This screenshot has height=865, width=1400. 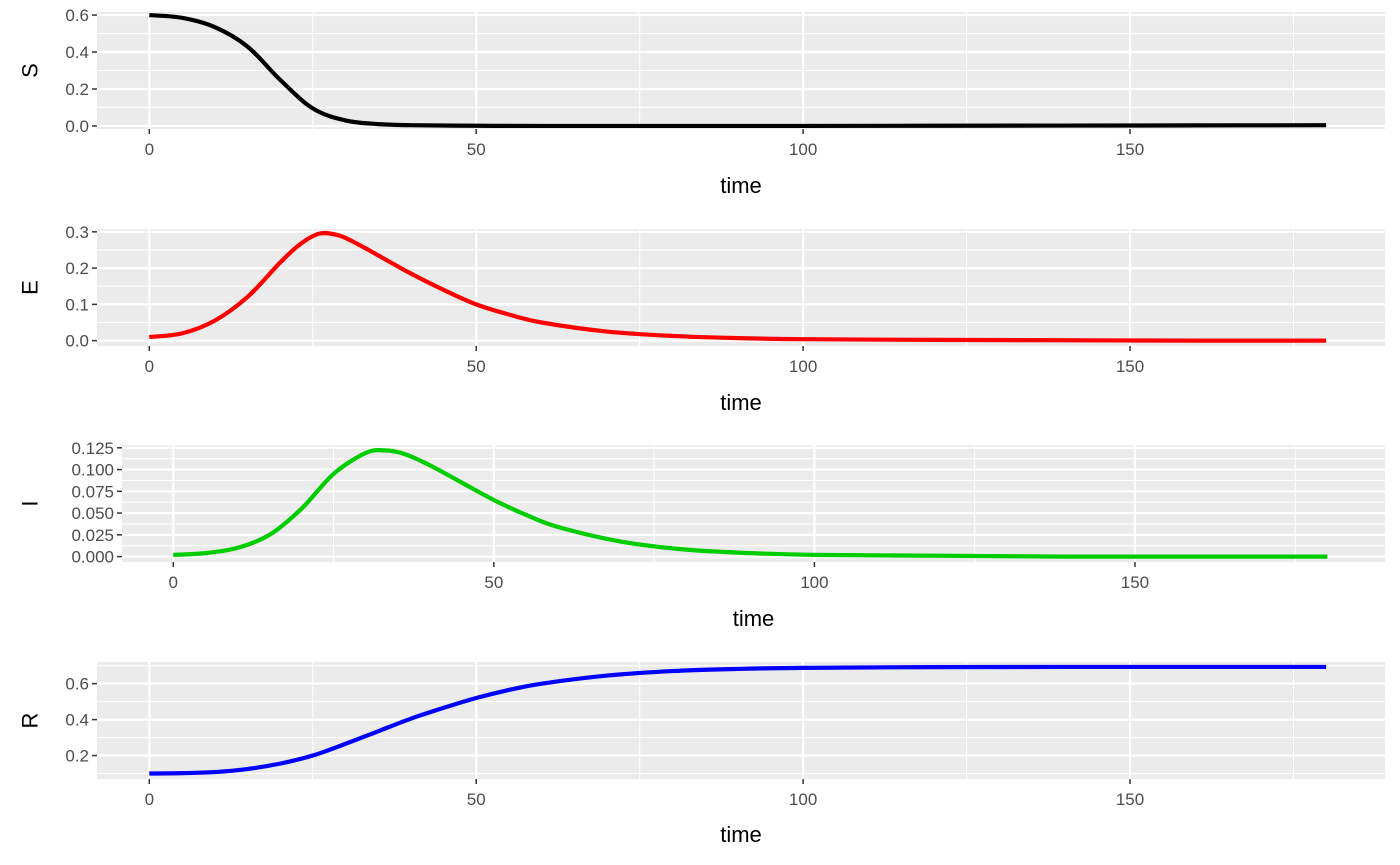 I want to click on series-line-s, so click(x=738, y=70).